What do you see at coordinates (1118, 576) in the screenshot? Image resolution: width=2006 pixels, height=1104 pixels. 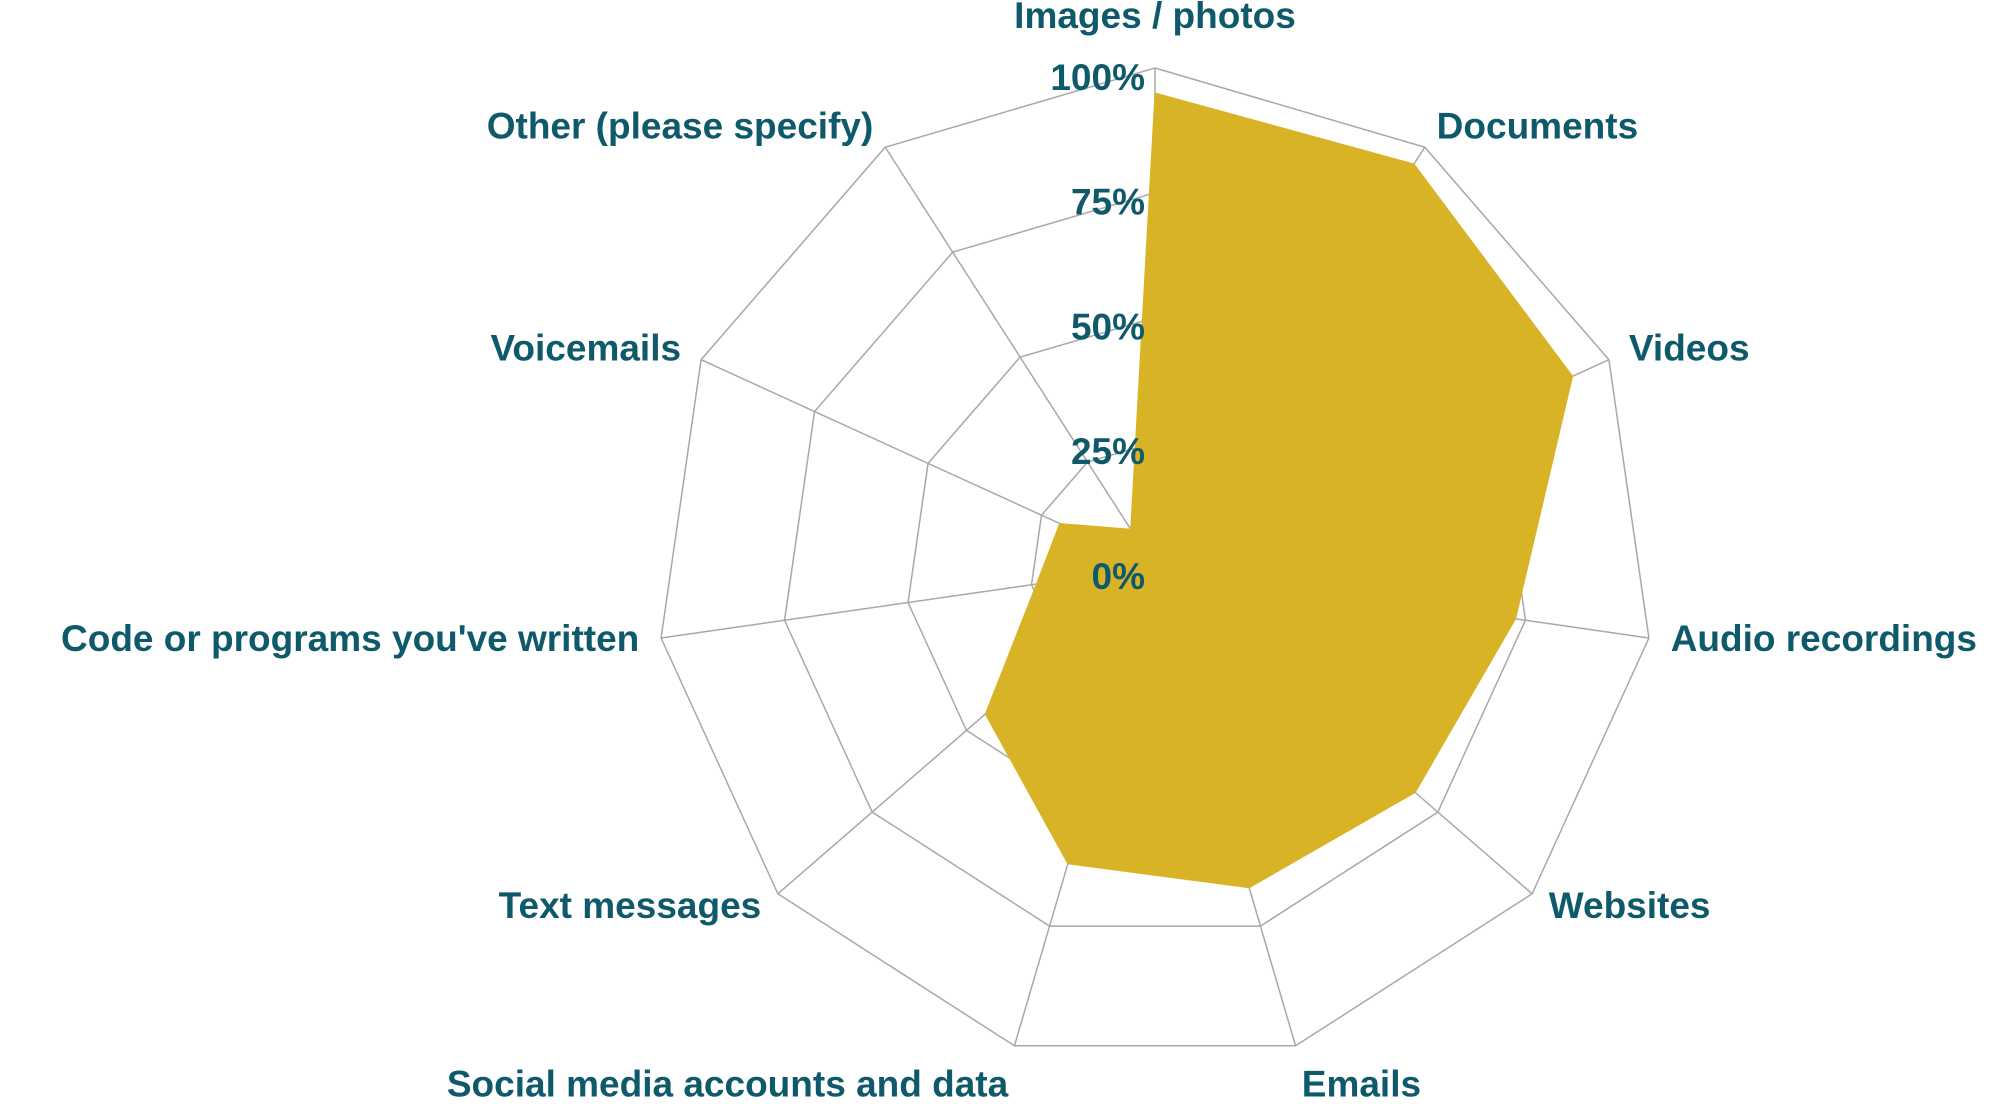 I see `r-tick-label: 0%` at bounding box center [1118, 576].